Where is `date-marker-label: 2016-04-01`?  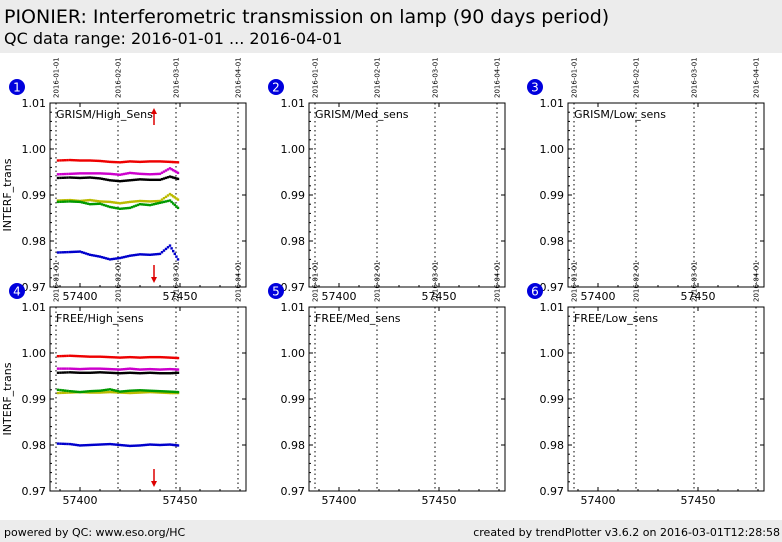
date-marker-label: 2016-04-01 is located at coordinates (757, 281).